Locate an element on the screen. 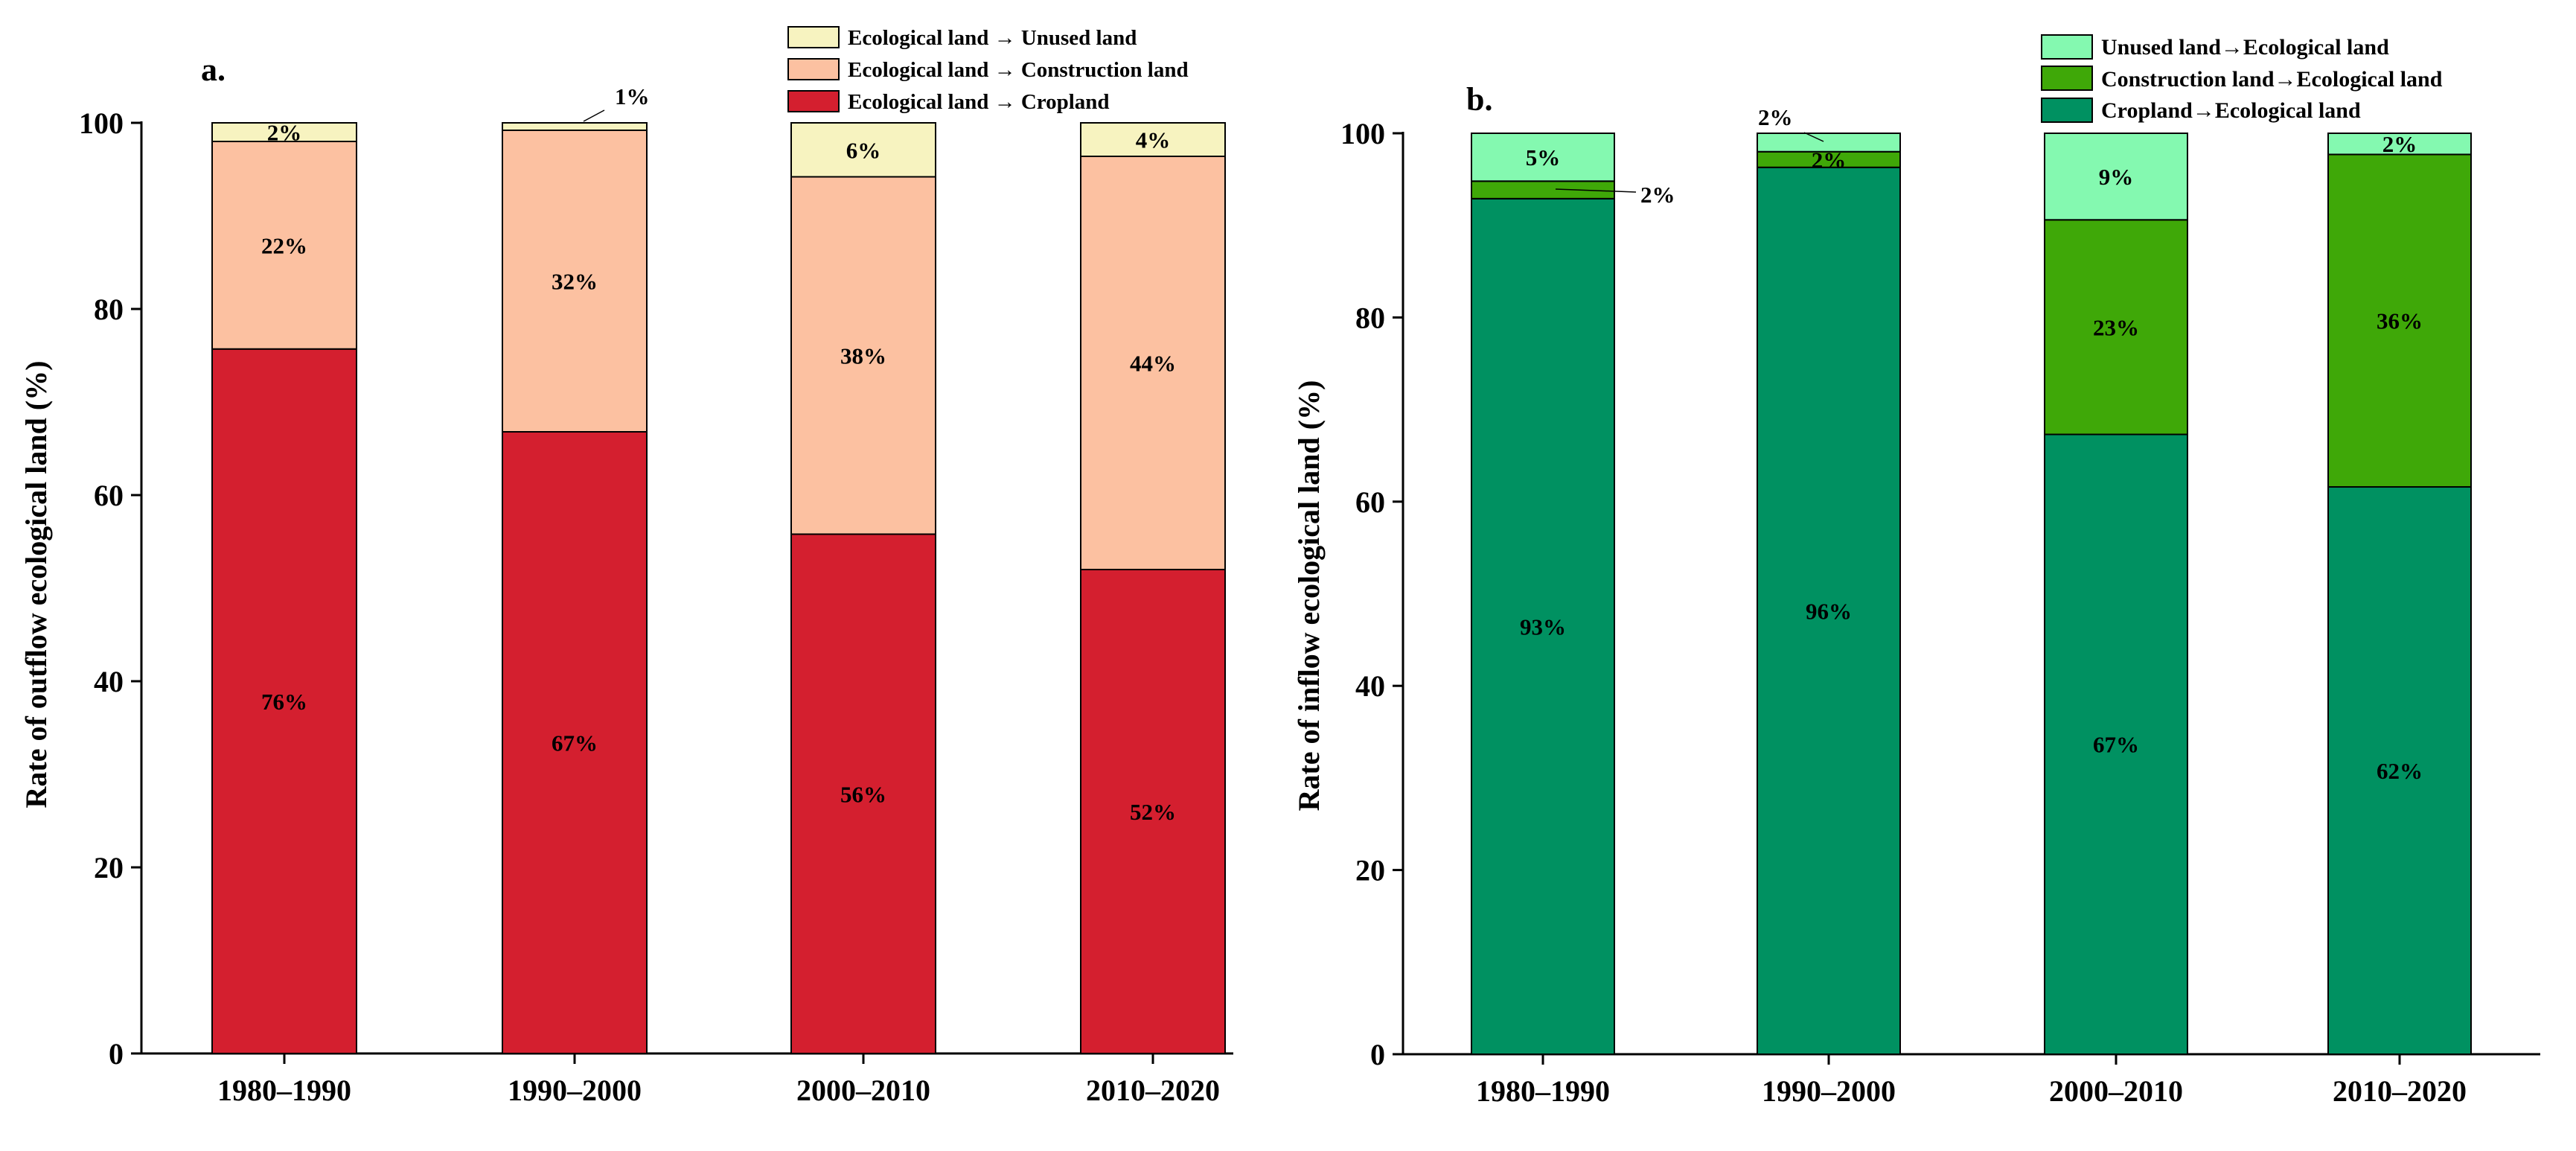 This screenshot has width=2576, height=1151. chart-b-legend-item-cropland: Cropland→Ecological land is located at coordinates (2201, 111).